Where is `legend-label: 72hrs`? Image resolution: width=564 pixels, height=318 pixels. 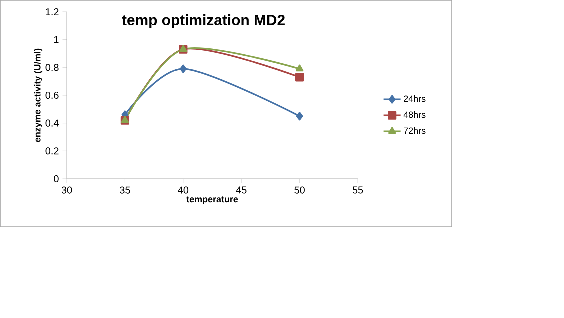
legend-label: 72hrs is located at coordinates (415, 131).